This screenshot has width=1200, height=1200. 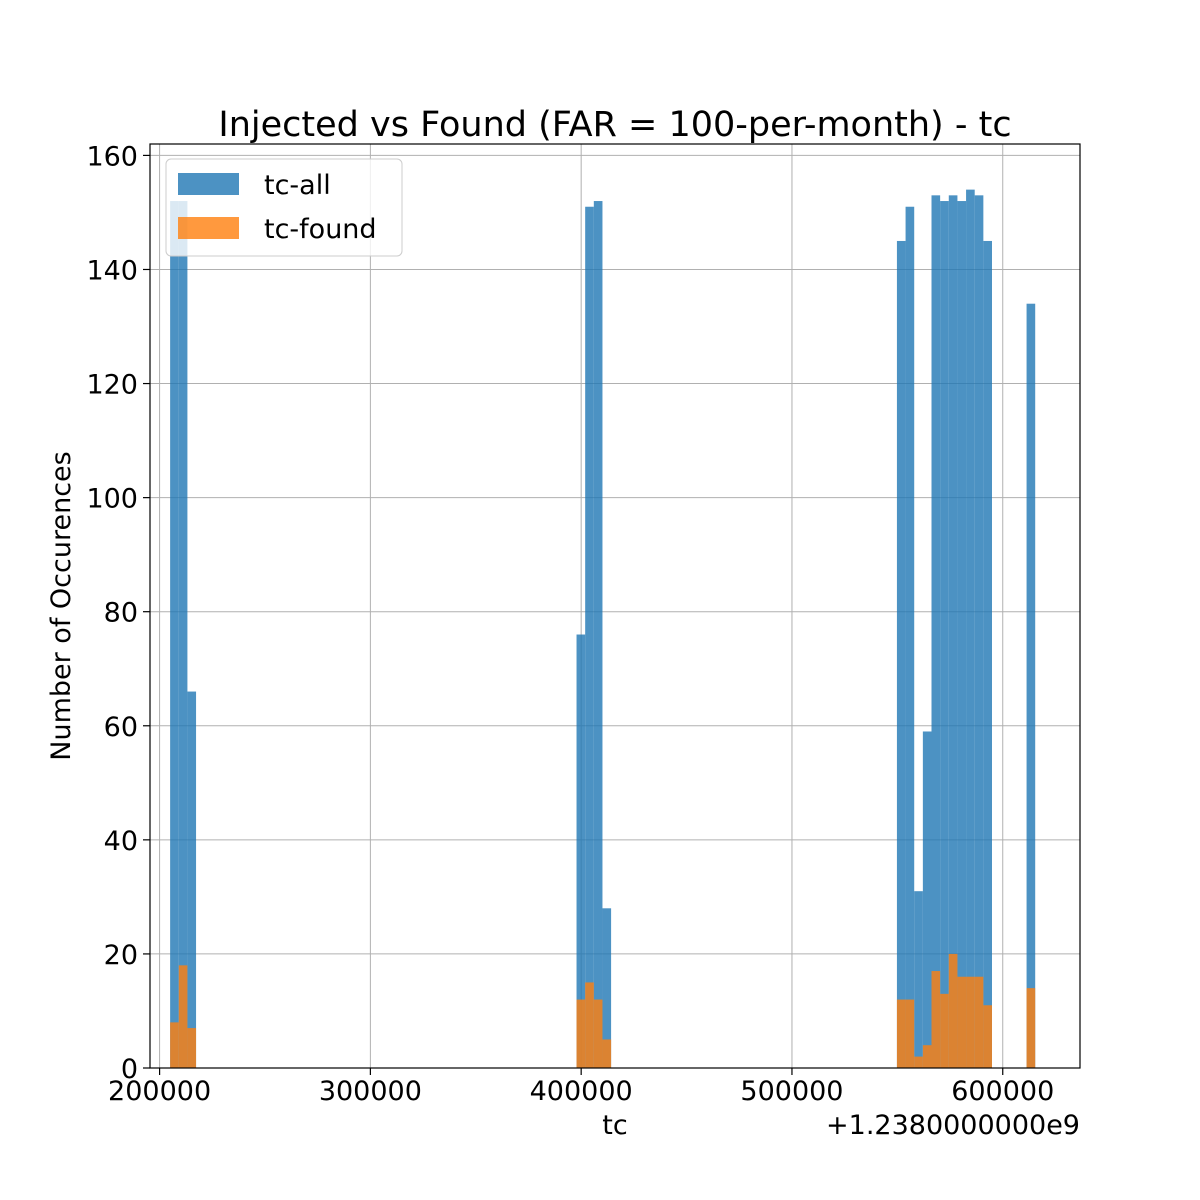 What do you see at coordinates (297, 185) in the screenshot?
I see `legend-label-tc-all: tc-all` at bounding box center [297, 185].